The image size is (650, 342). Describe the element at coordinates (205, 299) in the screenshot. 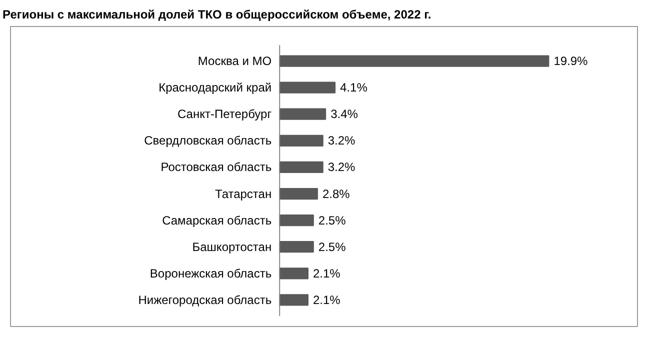

I see `y-tick-label: Нижегородская область` at that location.